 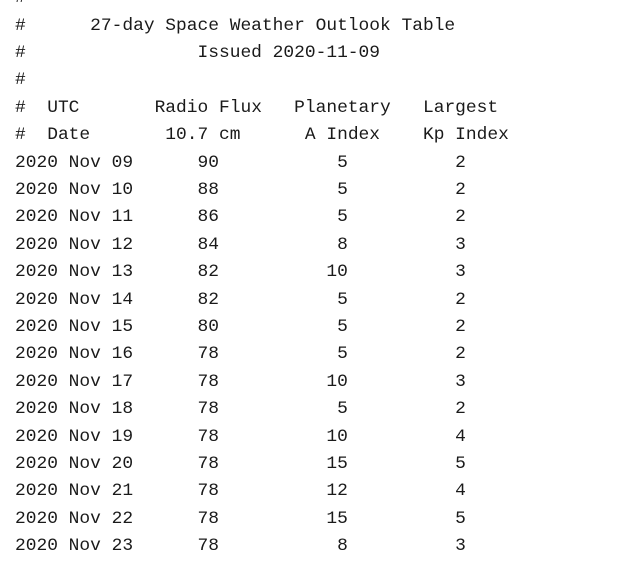 I want to click on header-date: Date, so click(x=69, y=135).